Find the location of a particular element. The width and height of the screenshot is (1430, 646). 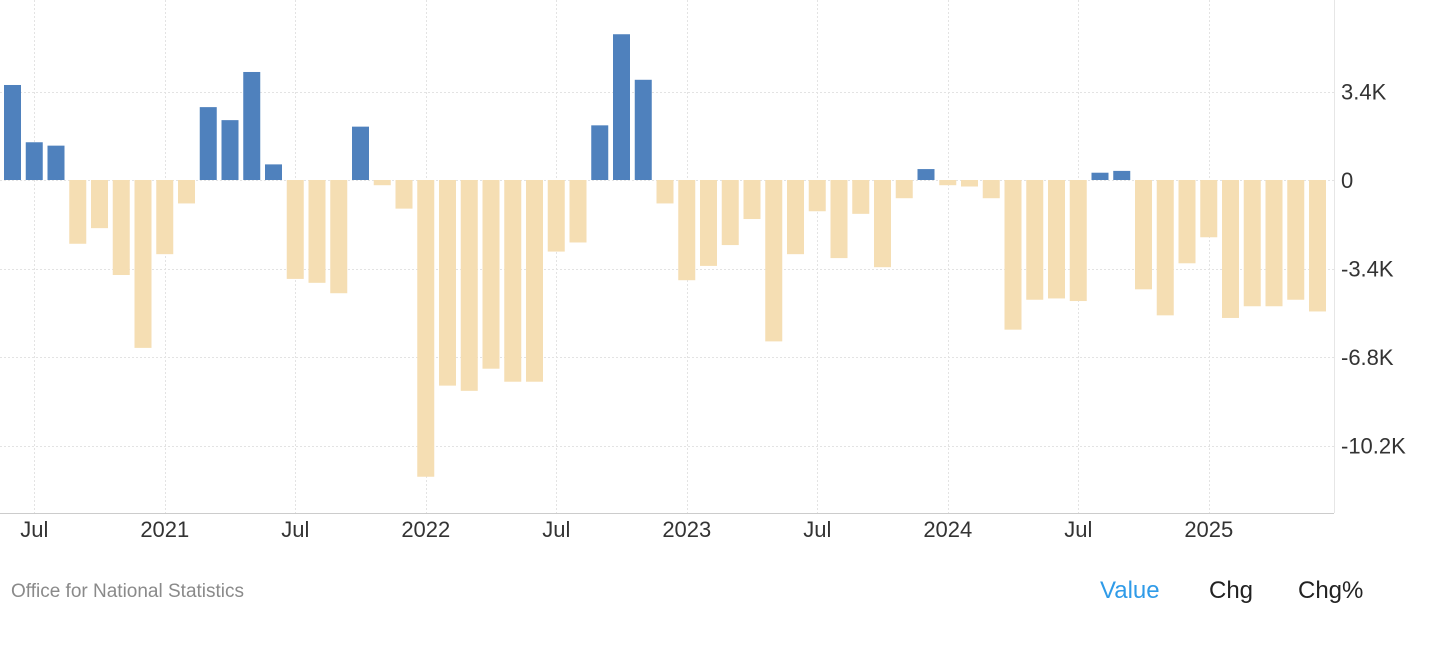

view-tabs: Value Chg Chg% is located at coordinates (1240, 594).